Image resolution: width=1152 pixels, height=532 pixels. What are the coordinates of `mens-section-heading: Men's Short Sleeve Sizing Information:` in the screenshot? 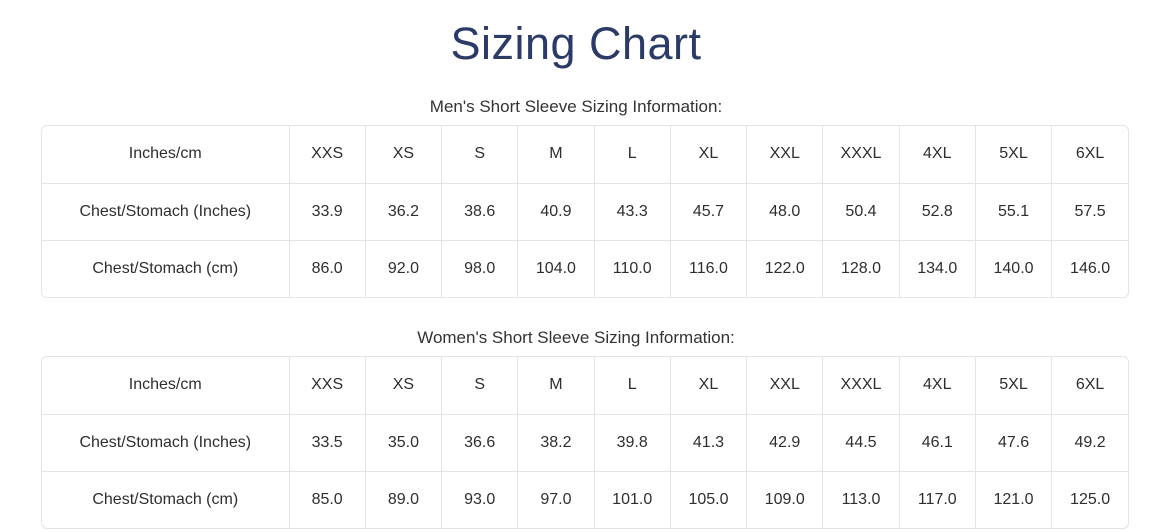 It's located at (576, 106).